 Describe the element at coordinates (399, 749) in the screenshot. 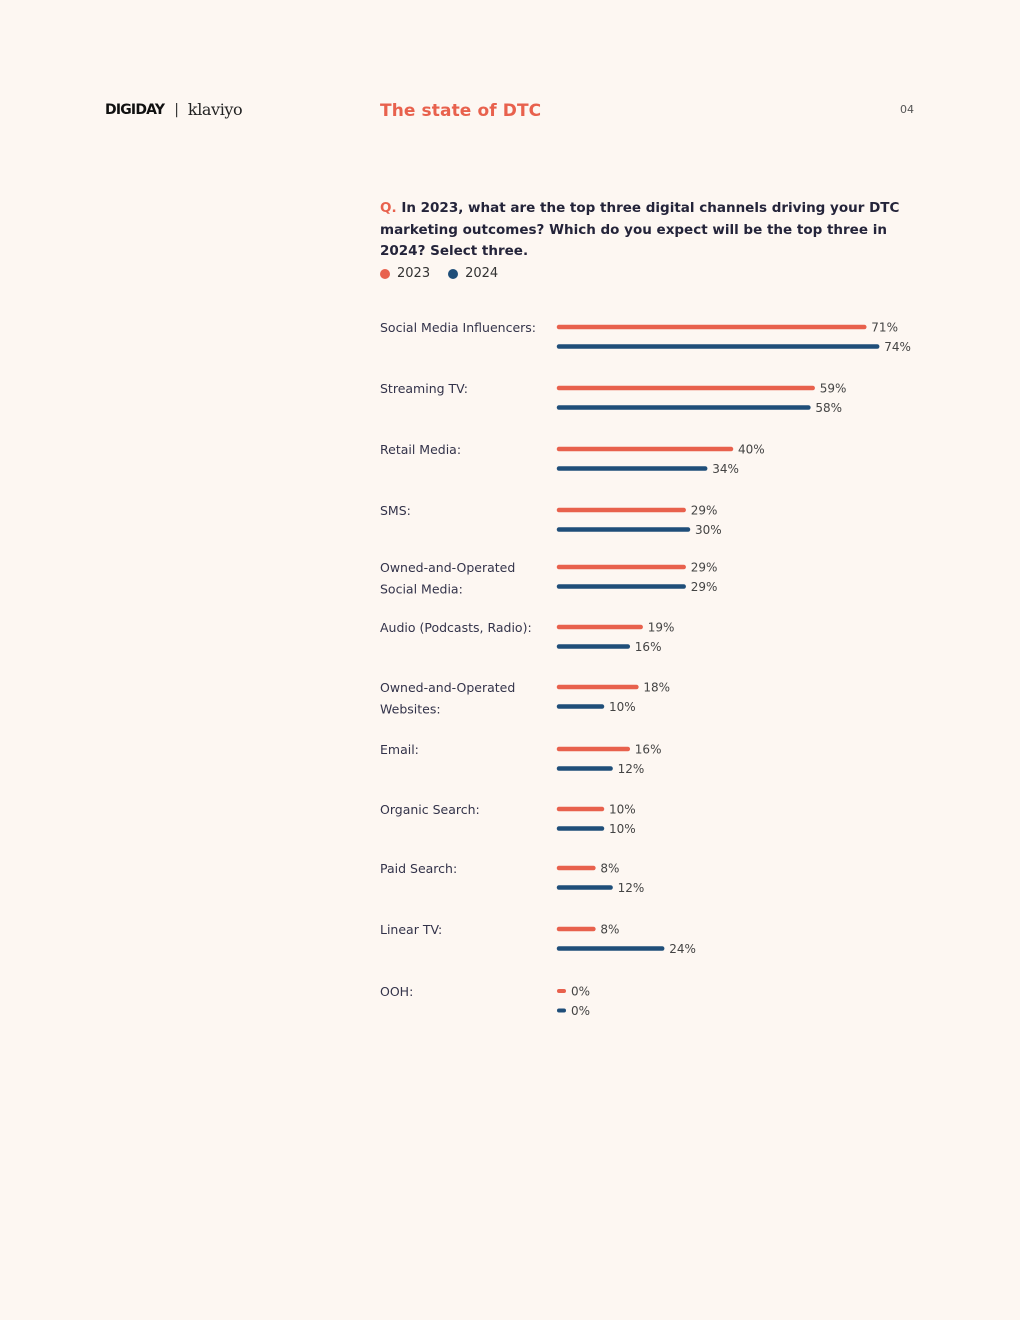

I see `category-label: Email:` at that location.